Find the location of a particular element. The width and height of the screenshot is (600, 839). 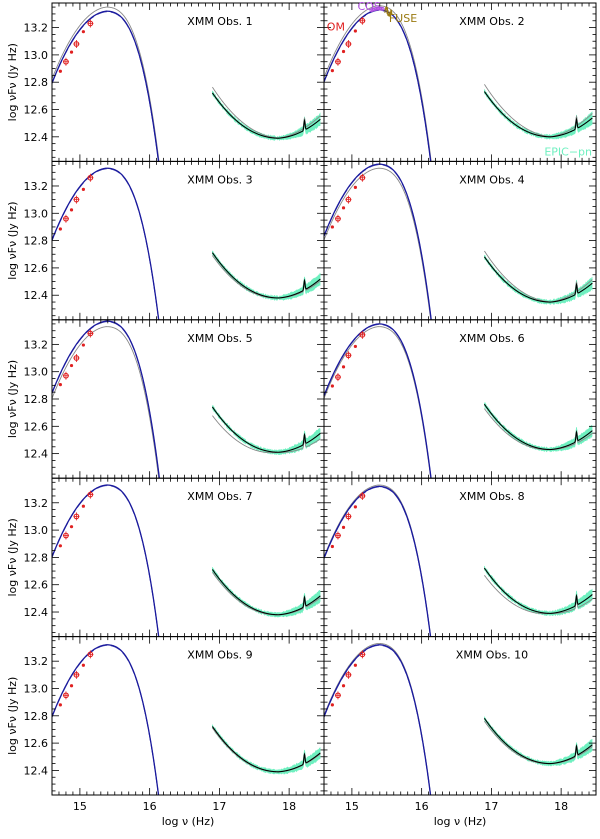

panel-6: XMM Obs. 6 is located at coordinates (460, 399).